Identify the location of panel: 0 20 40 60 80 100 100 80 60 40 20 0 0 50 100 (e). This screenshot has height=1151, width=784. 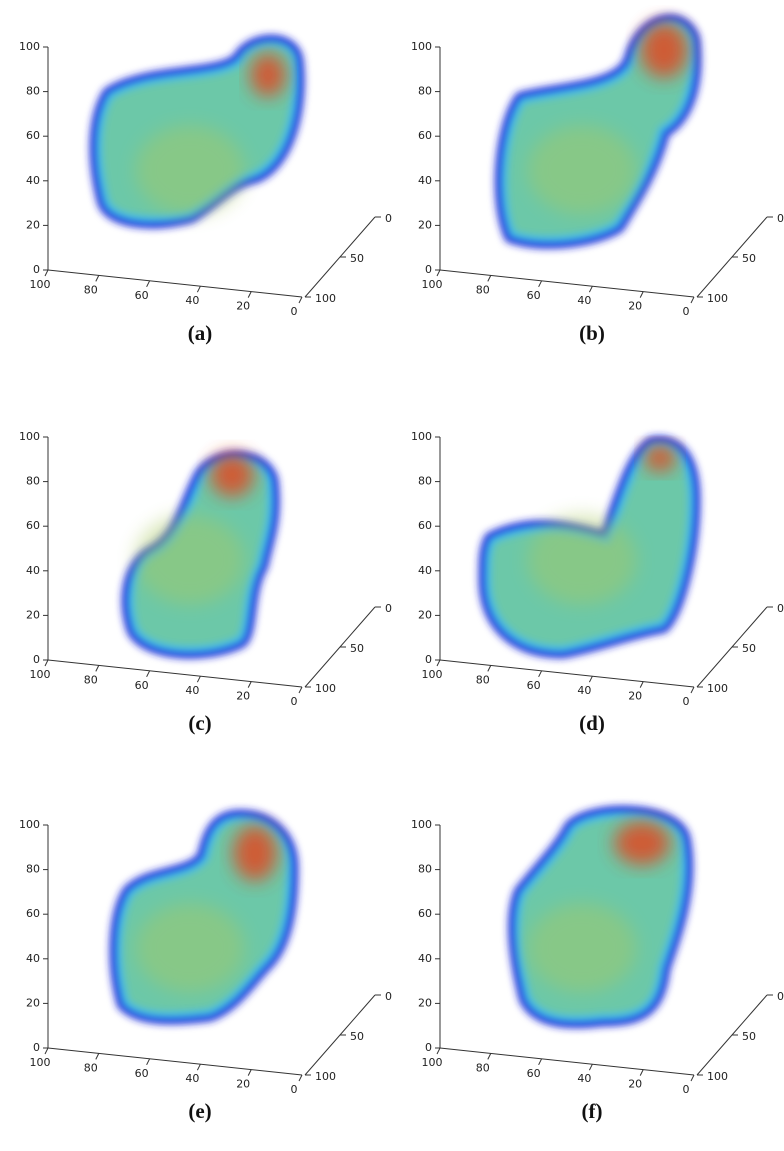
(205, 966).